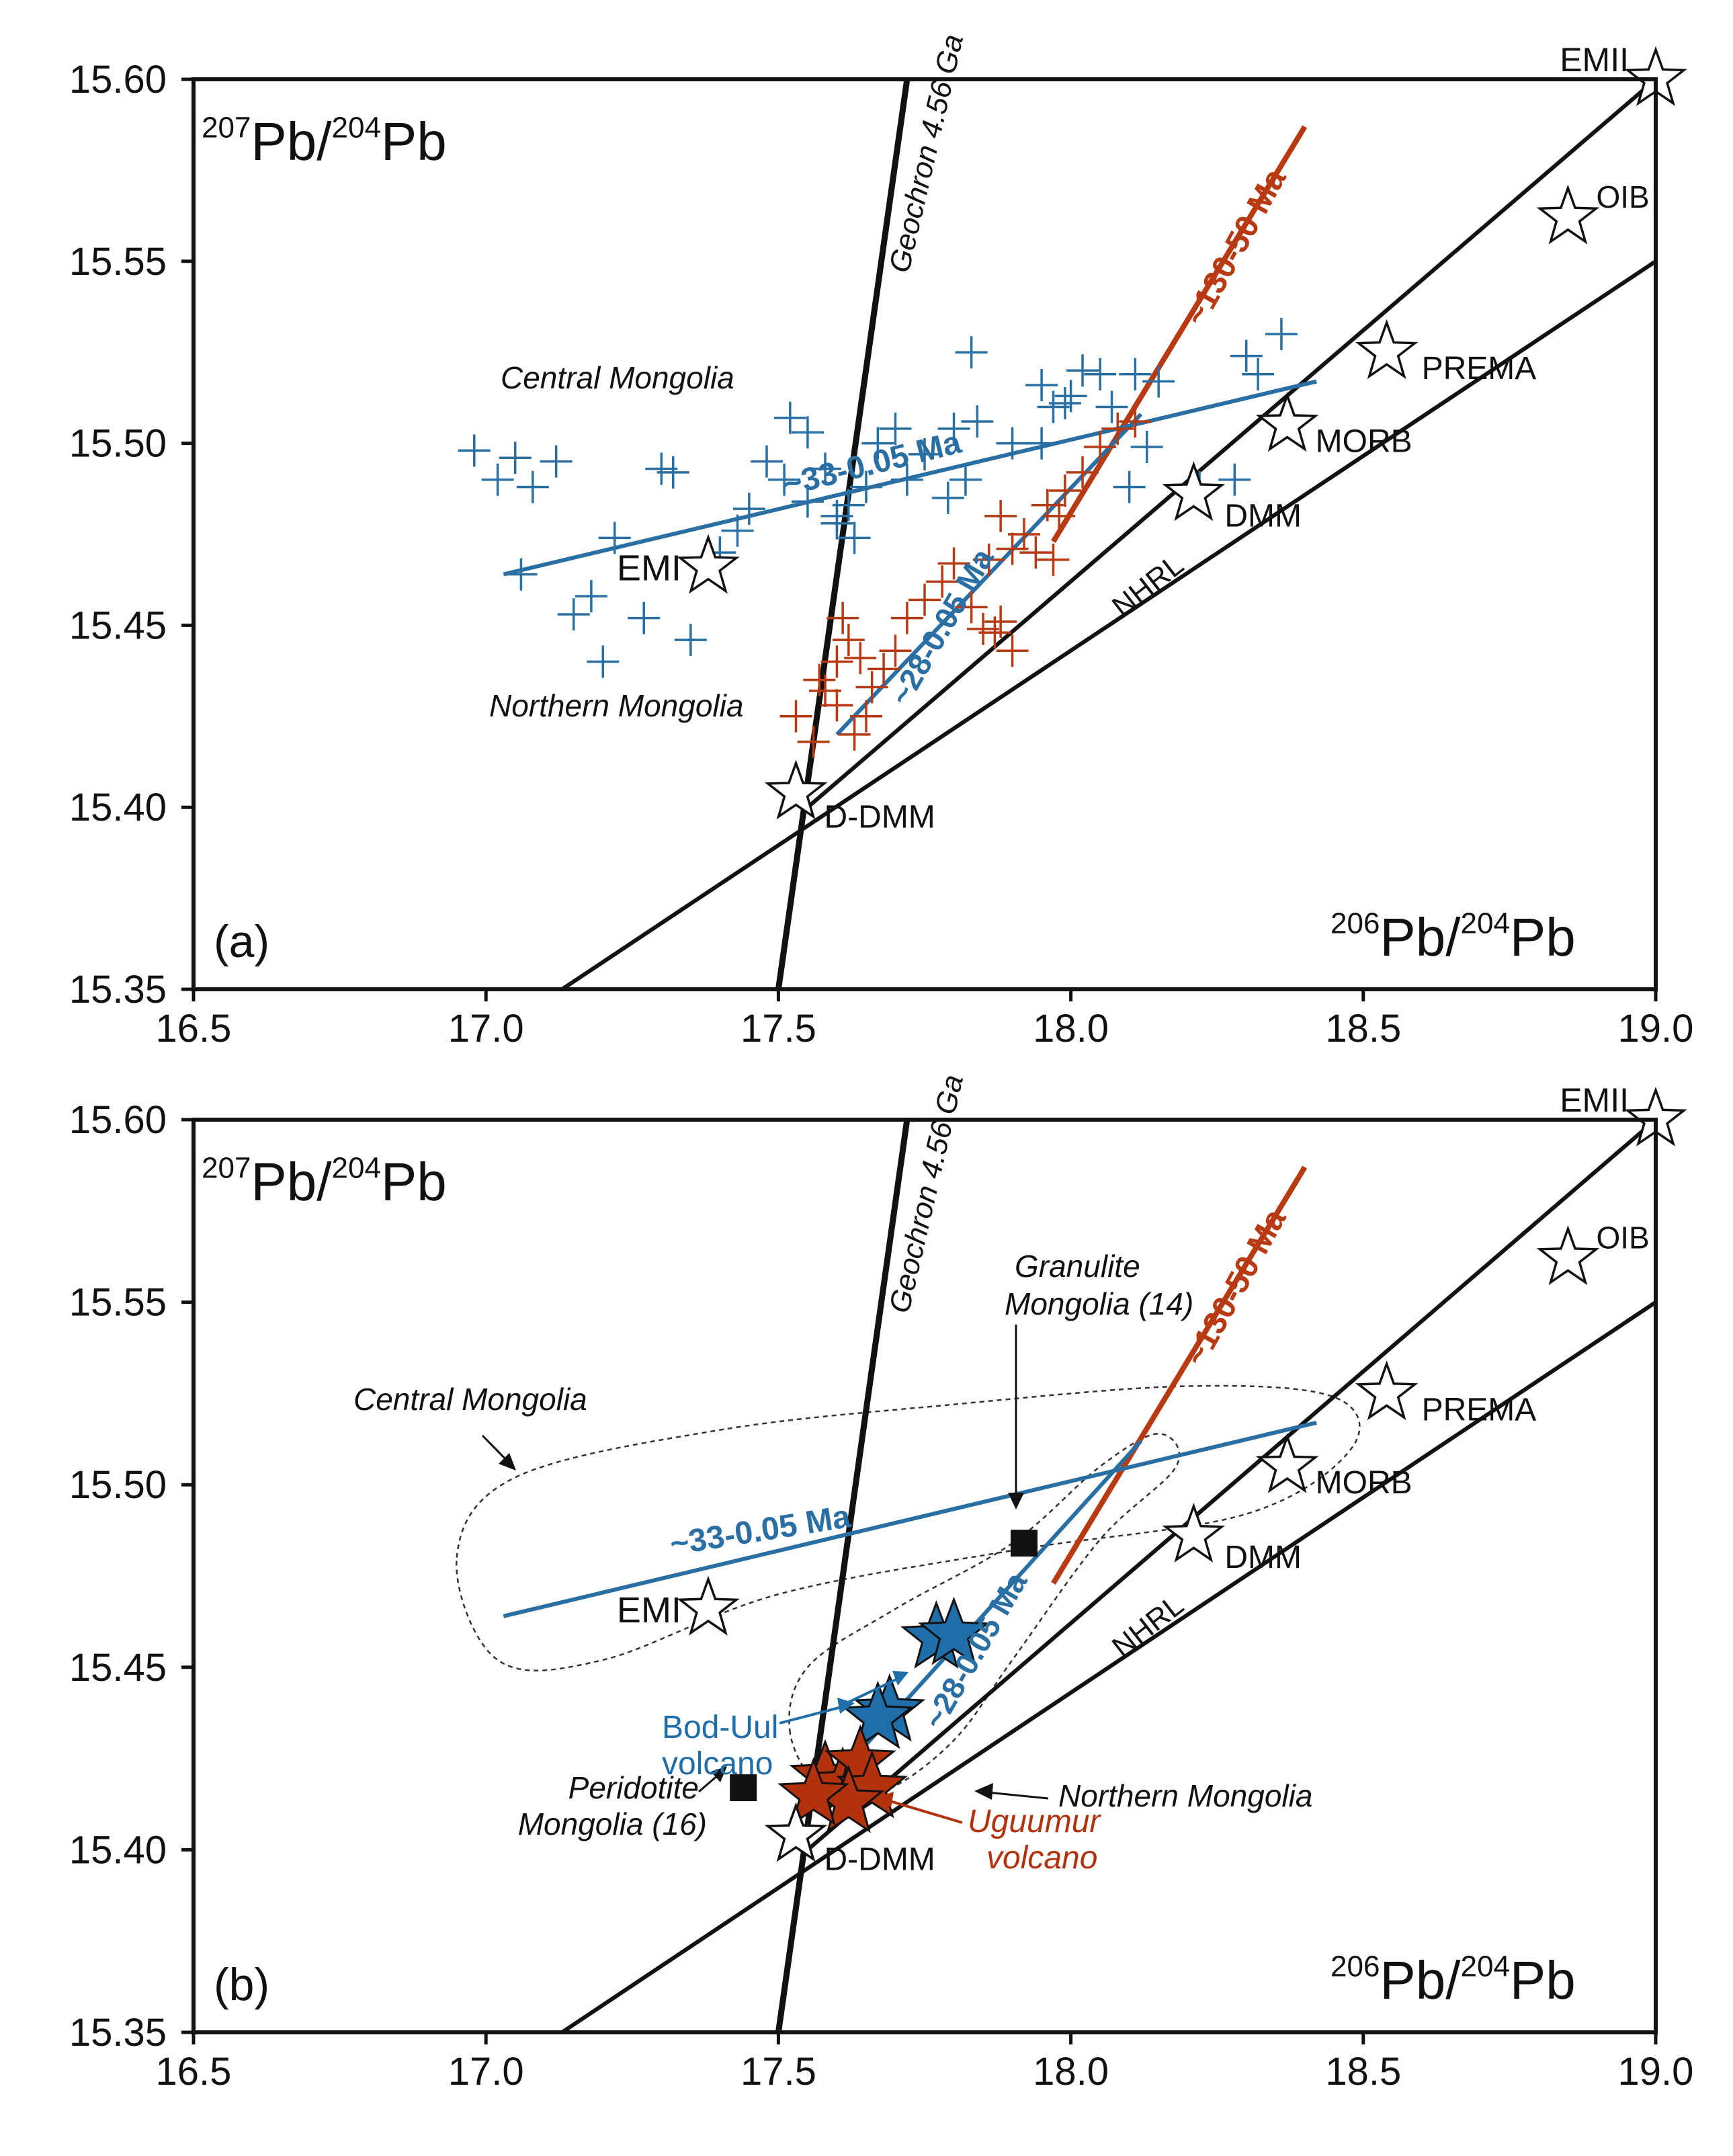  Describe the element at coordinates (954, 1631) in the screenshot. I see `volcano-star` at that location.